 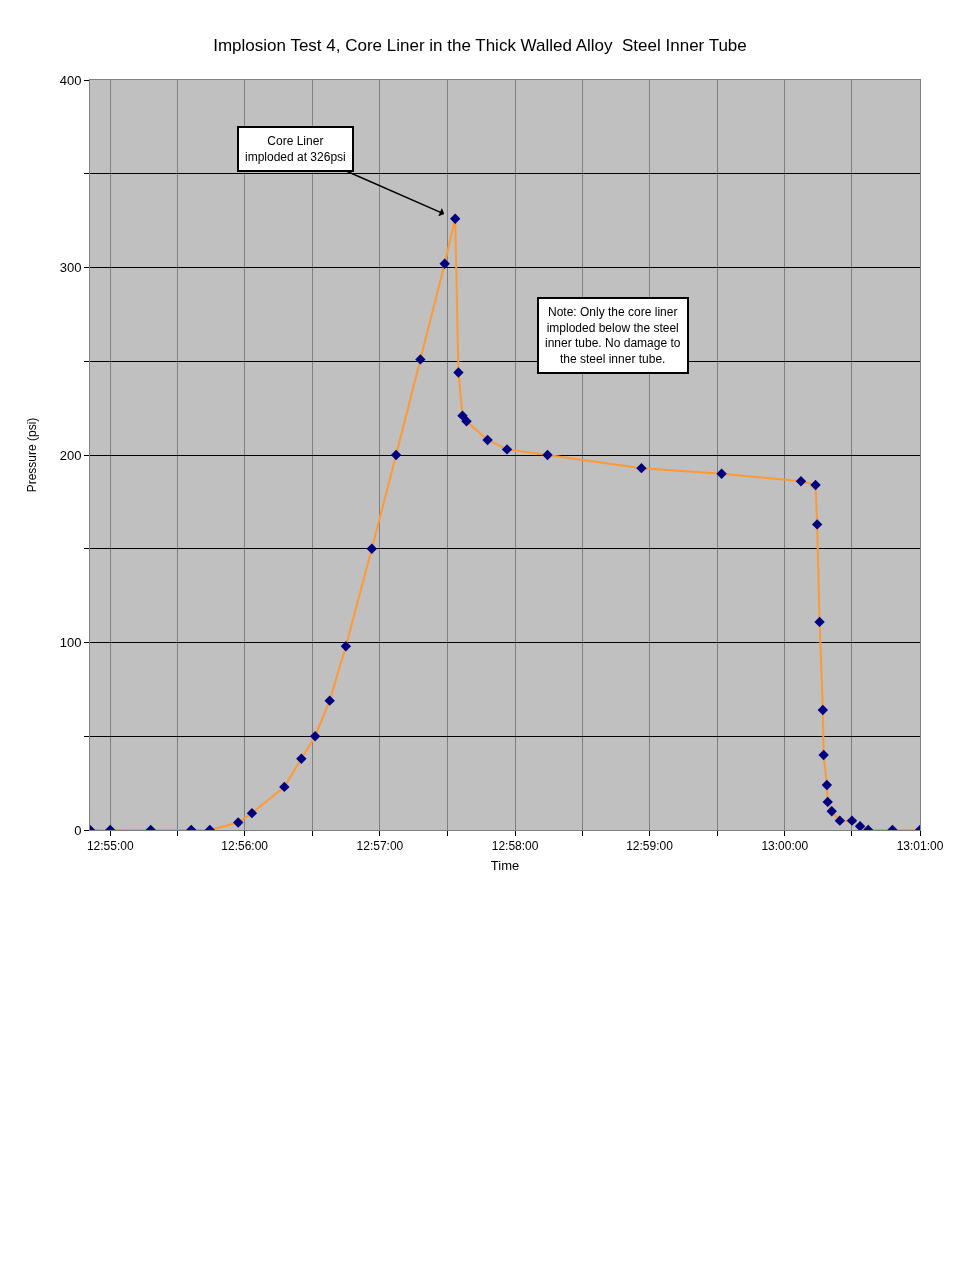 What do you see at coordinates (70, 268) in the screenshot?
I see `y-tick-label: 300` at bounding box center [70, 268].